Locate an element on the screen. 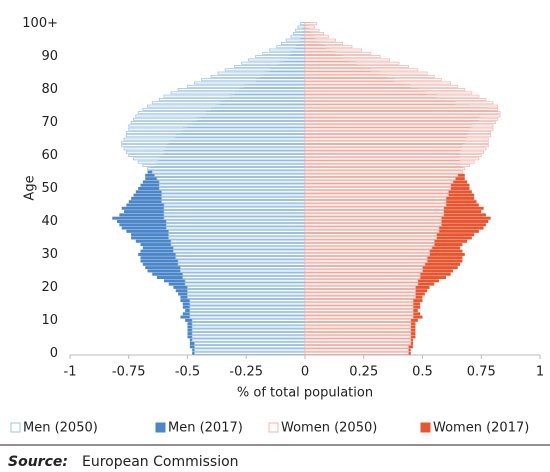  x-tick-label: 0.5 is located at coordinates (422, 372).